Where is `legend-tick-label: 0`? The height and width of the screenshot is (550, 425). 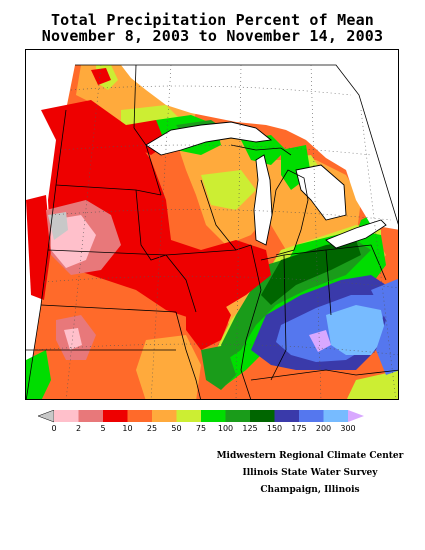
legend-tick-label: 0 is located at coordinates (54, 428).